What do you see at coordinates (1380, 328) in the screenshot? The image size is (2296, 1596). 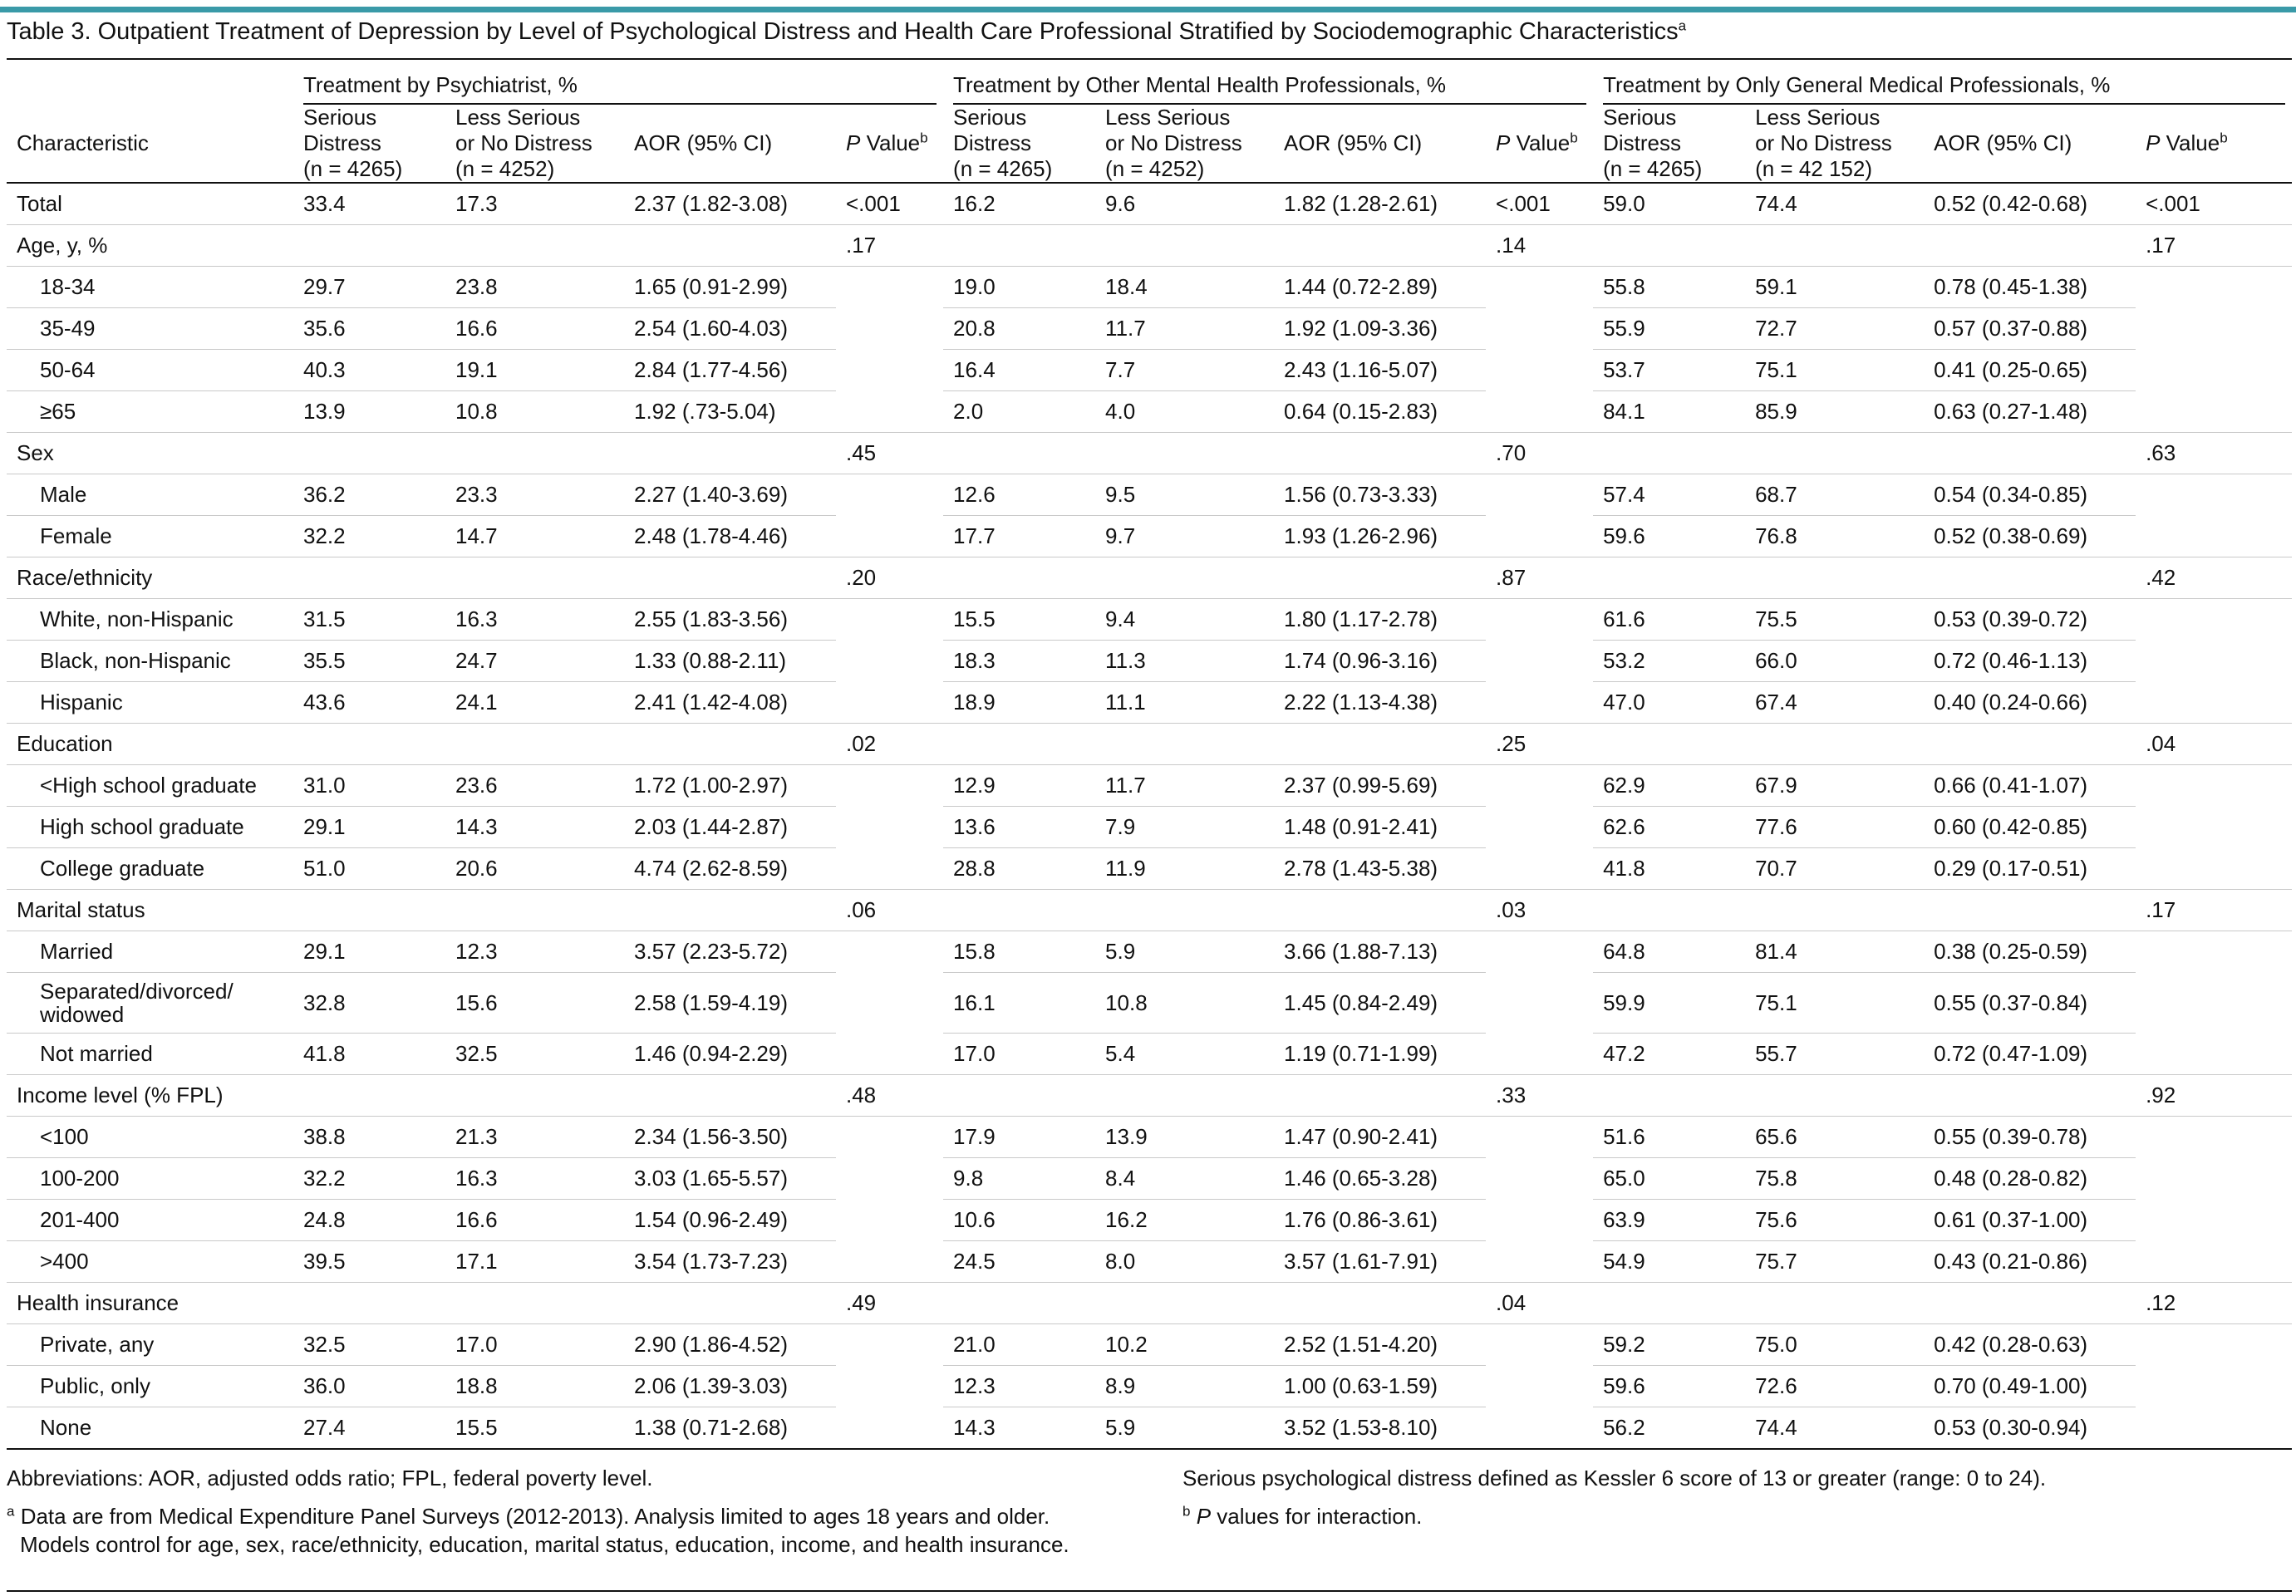 I see `cell-g2-aor: 1.92 (1.09-3.36)` at bounding box center [1380, 328].